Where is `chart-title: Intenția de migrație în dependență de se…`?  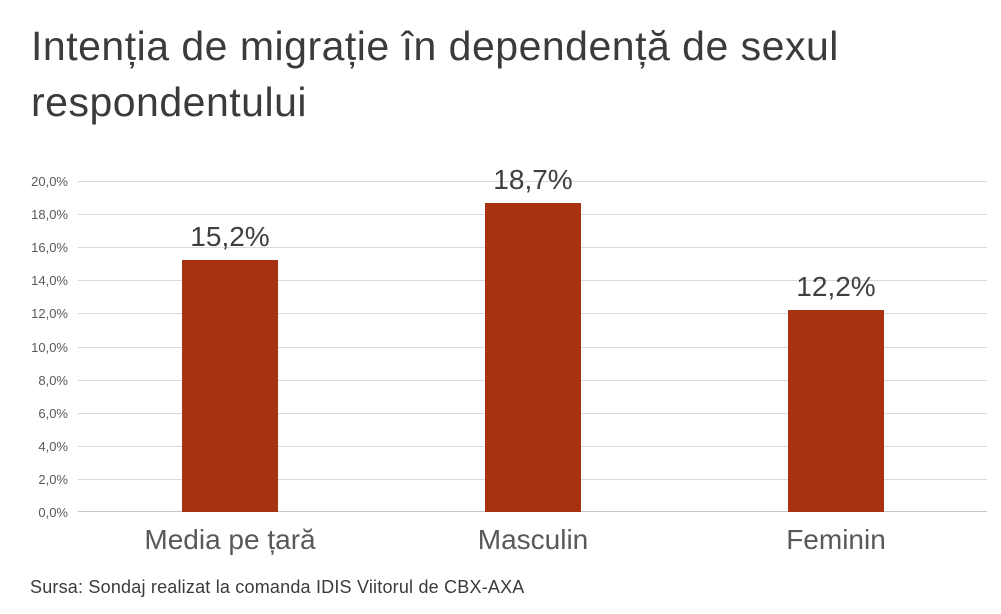 chart-title: Intenția de migrație în dependență de se… is located at coordinates (435, 74).